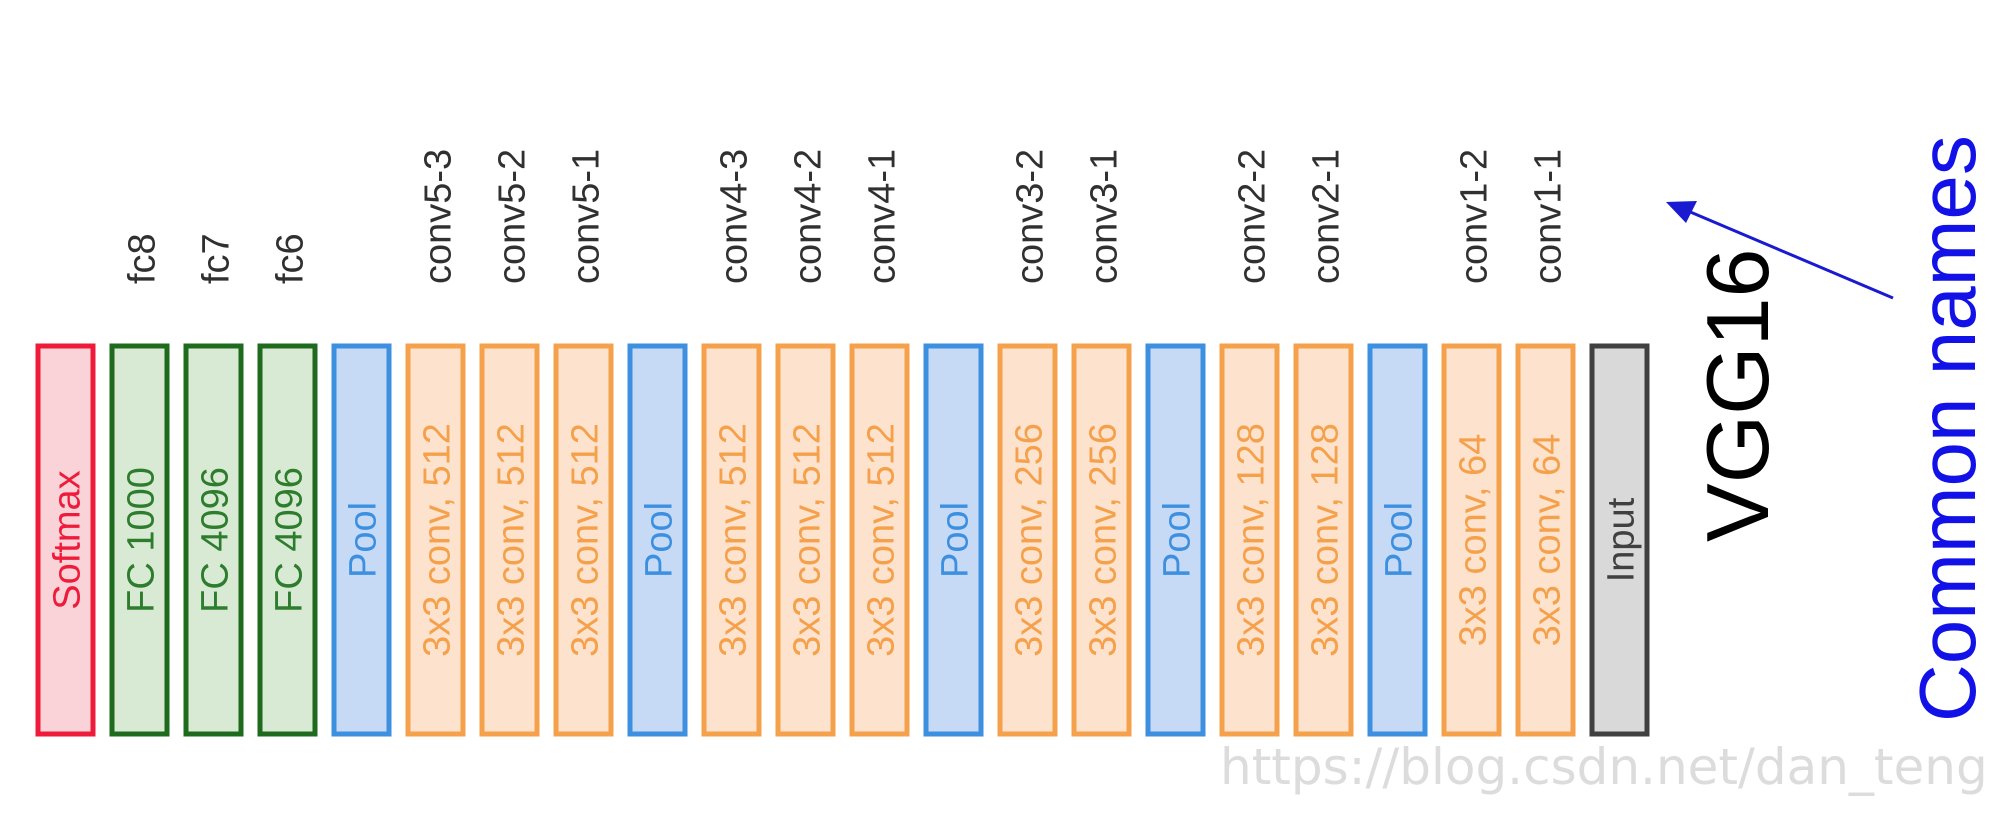 The width and height of the screenshot is (2000, 832). What do you see at coordinates (1681, 212) in the screenshot?
I see `annotation-arrow-head` at bounding box center [1681, 212].